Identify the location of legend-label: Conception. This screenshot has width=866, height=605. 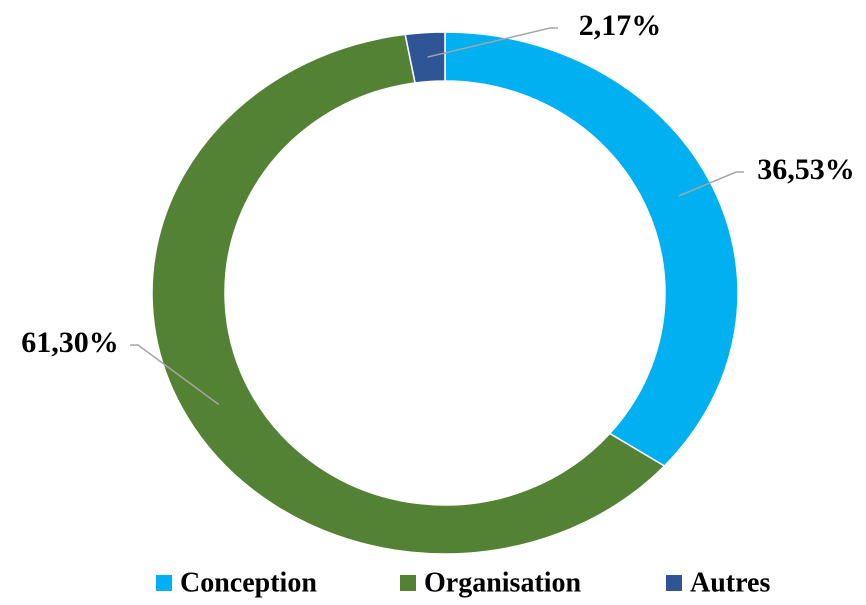
(248, 582).